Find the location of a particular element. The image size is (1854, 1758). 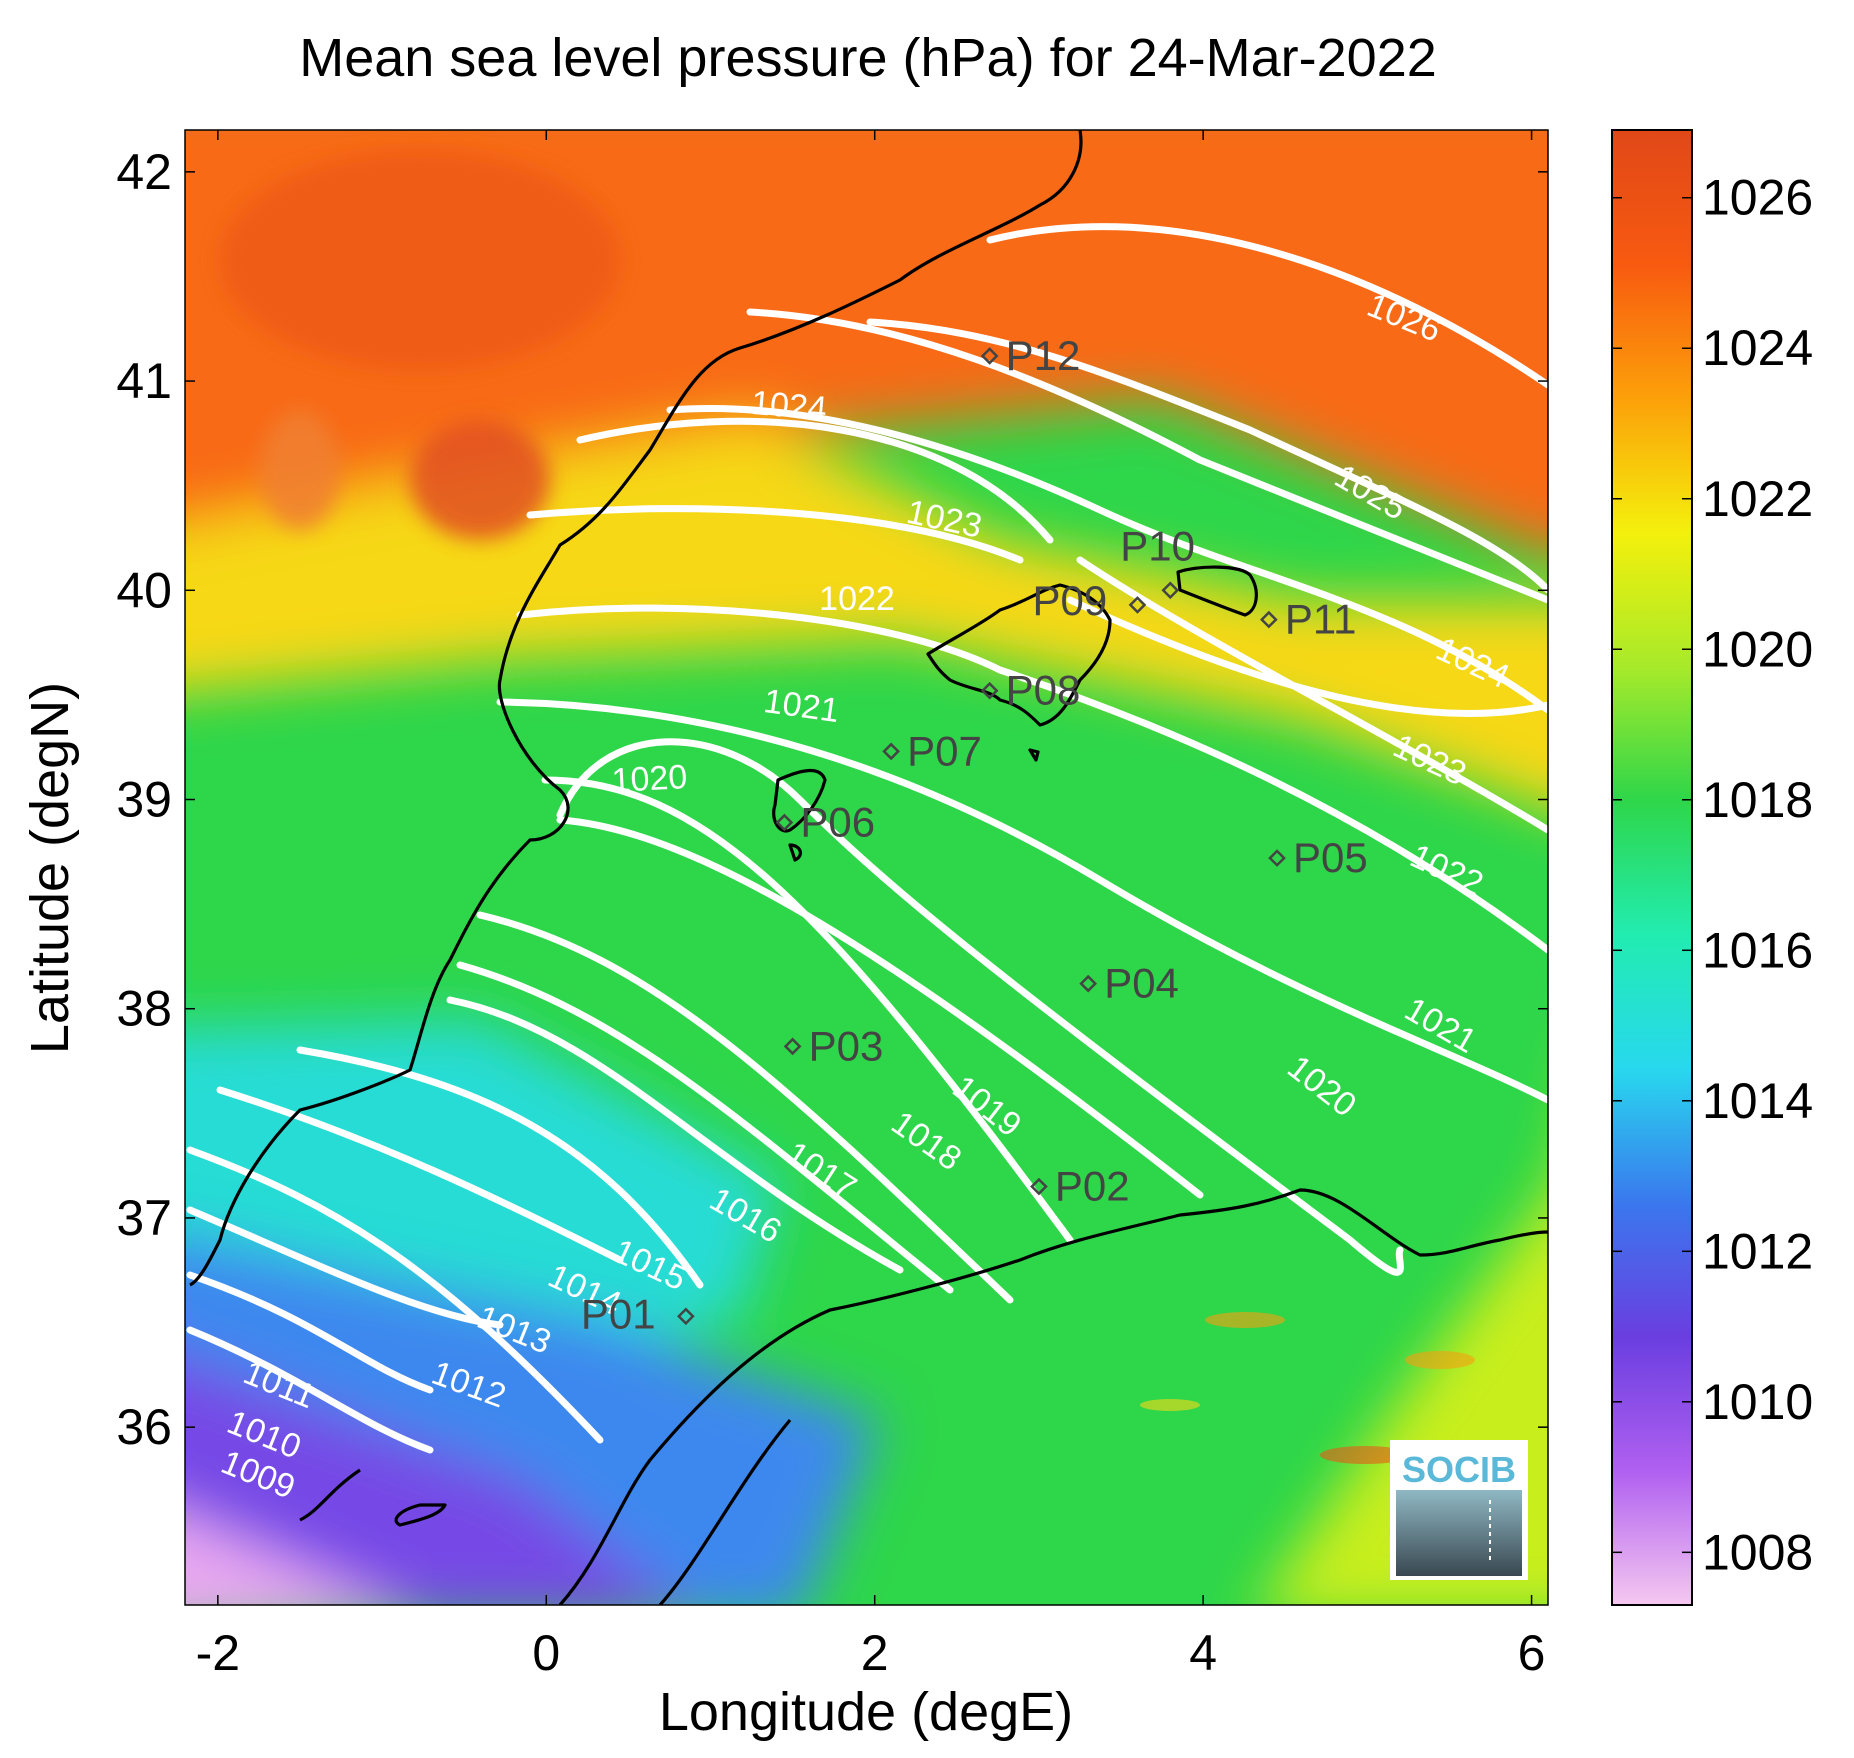

colorbar: 1008 1010 1012 1014 1016 1018 1020 1022 1024 1026 is located at coordinates (1712, 867).